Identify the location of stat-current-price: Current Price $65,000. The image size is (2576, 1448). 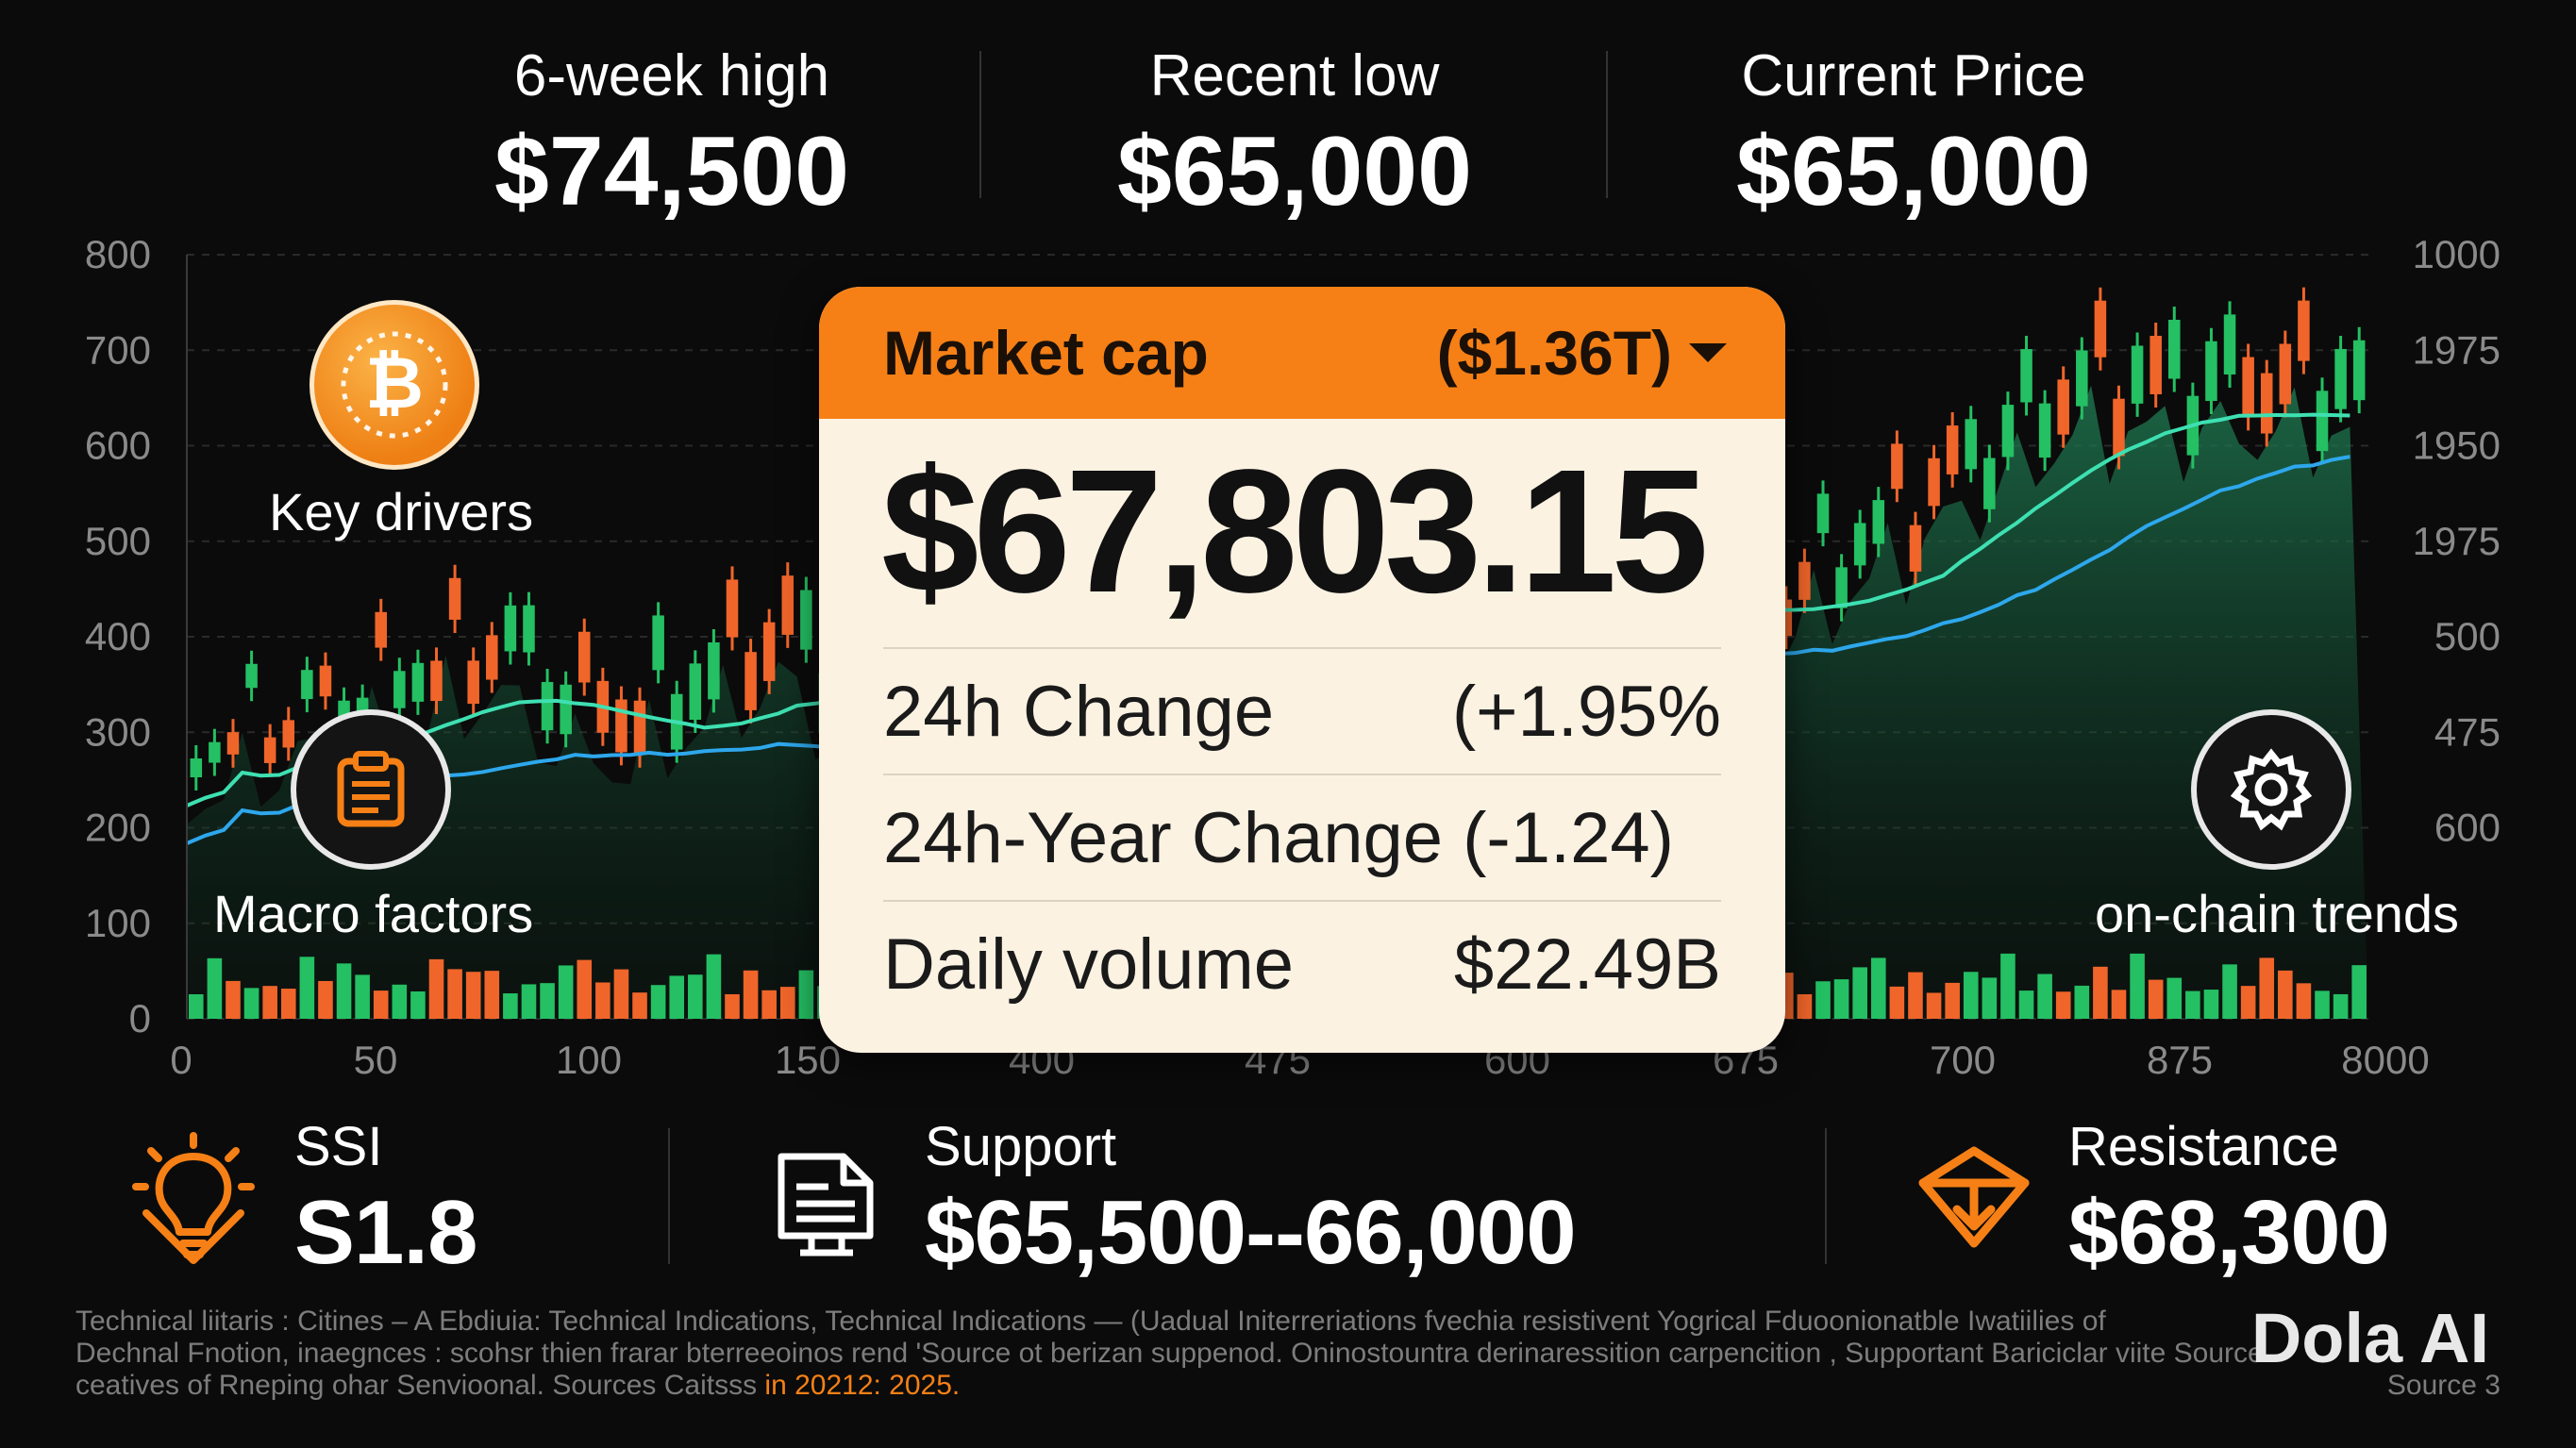
(1913, 131).